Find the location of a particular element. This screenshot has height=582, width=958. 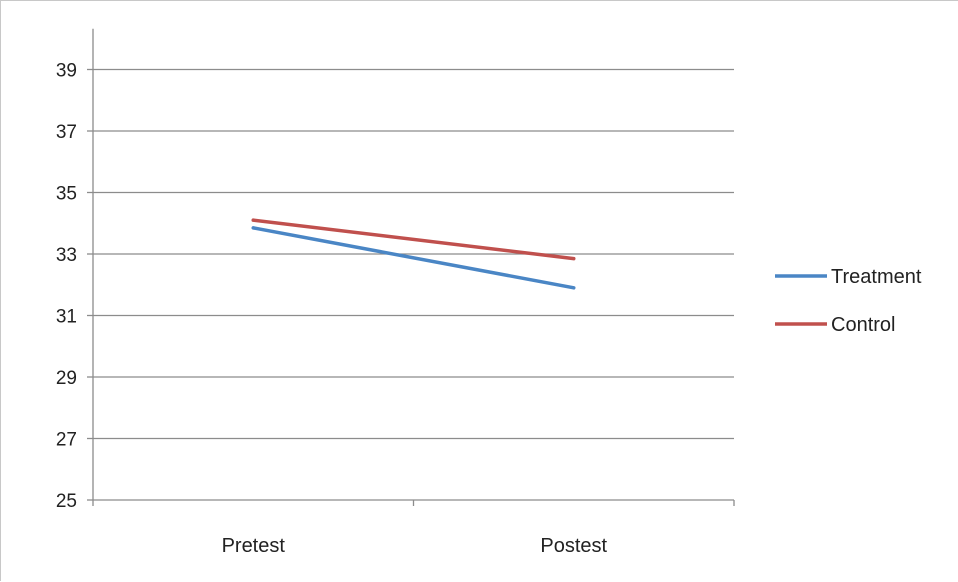

legend-label-treatment: Treatment is located at coordinates (876, 277).